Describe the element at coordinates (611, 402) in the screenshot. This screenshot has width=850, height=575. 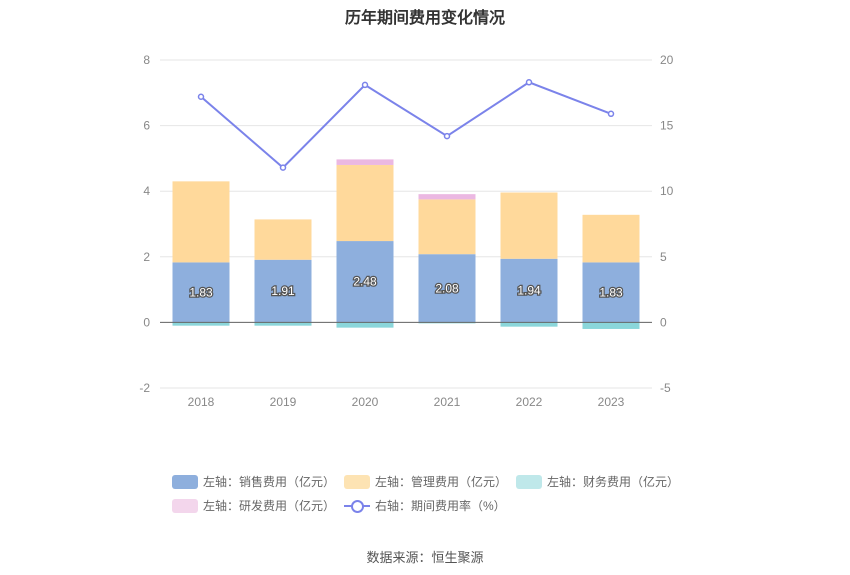
I see `x-tick-label: 2023` at that location.